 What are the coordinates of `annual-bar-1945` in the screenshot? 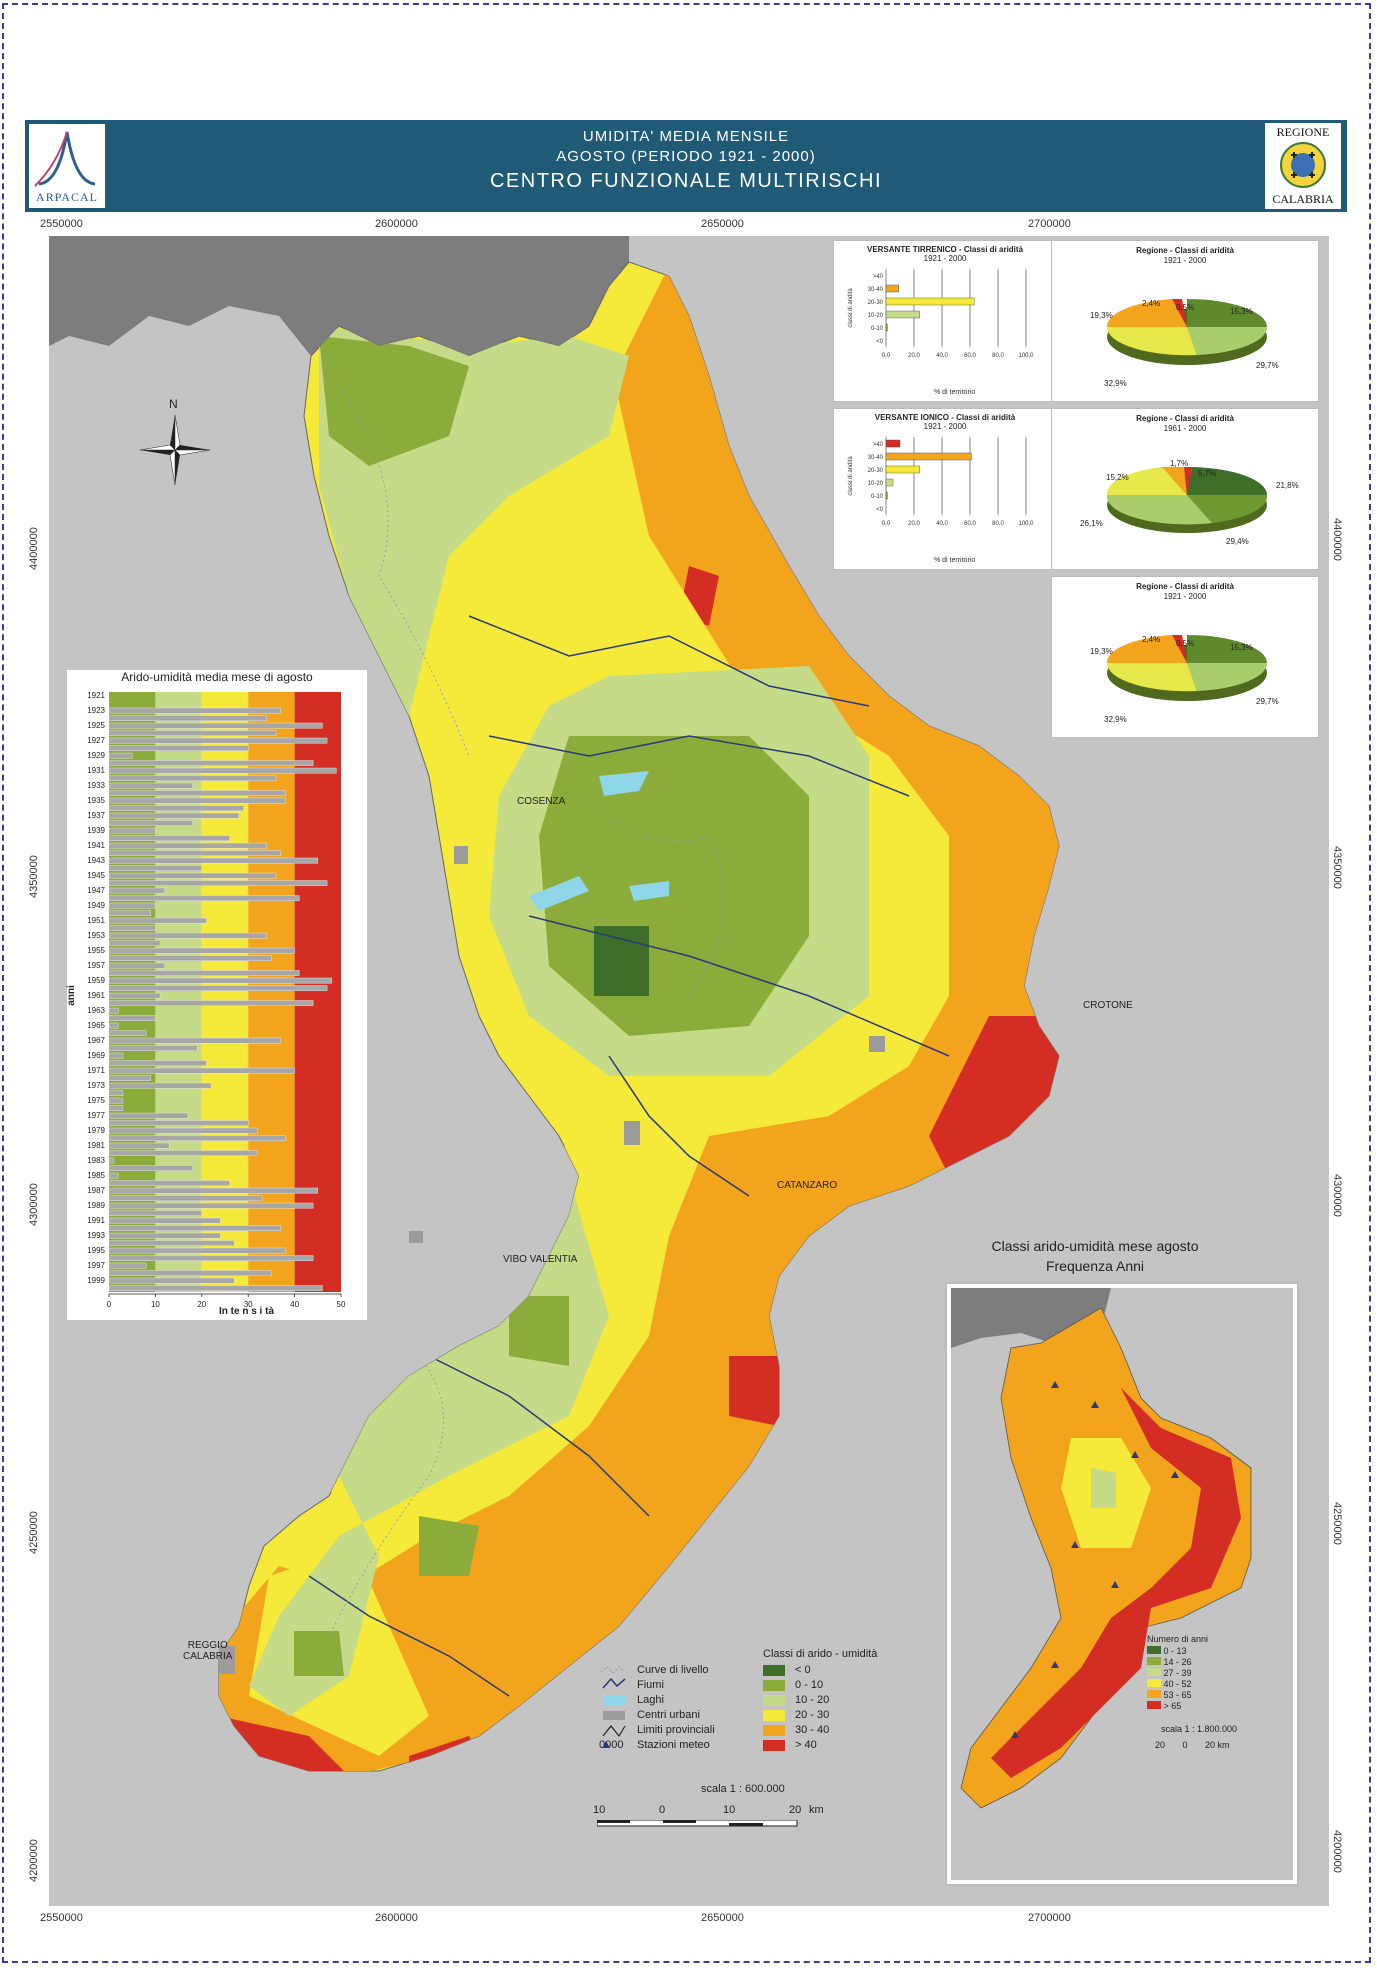 It's located at (192, 875).